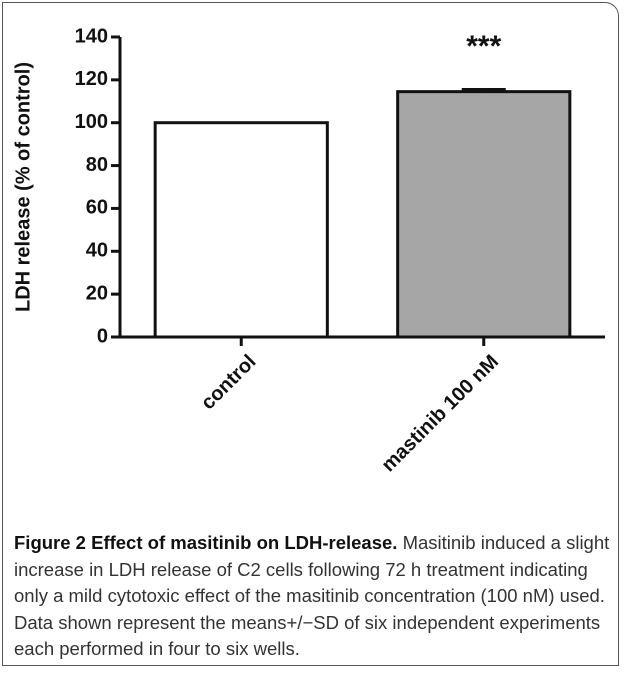  I want to click on y-tick-label: 60, so click(97, 208).